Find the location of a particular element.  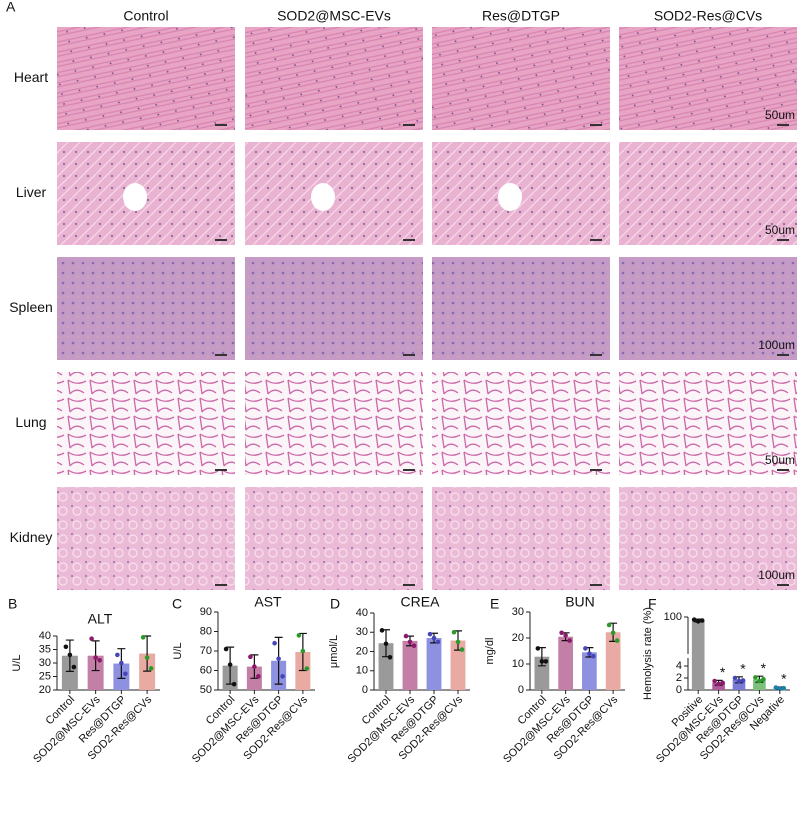

column-header: SOD2-Res@CVs is located at coordinates (708, 16).